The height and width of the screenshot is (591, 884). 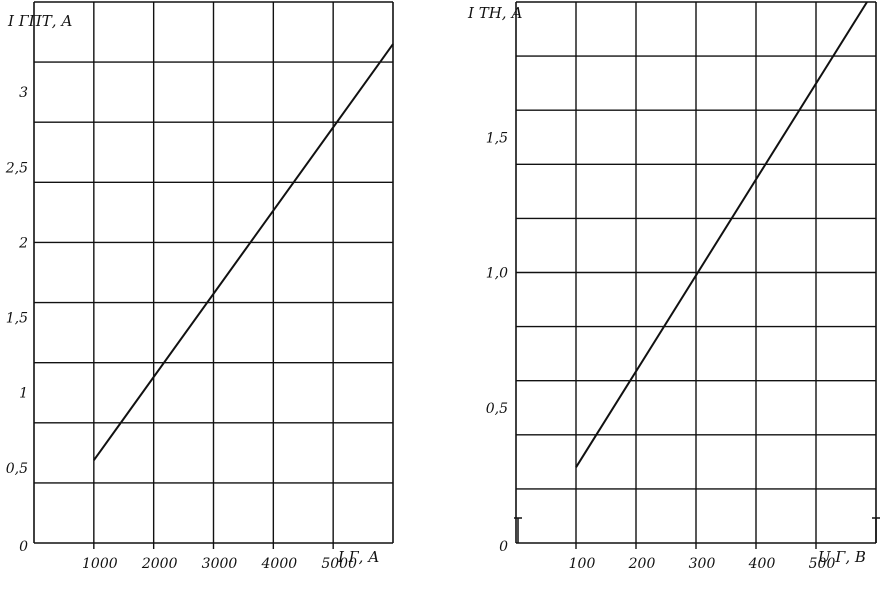 What do you see at coordinates (358, 557) in the screenshot?
I see `x-axis-label: I Г, А` at bounding box center [358, 557].